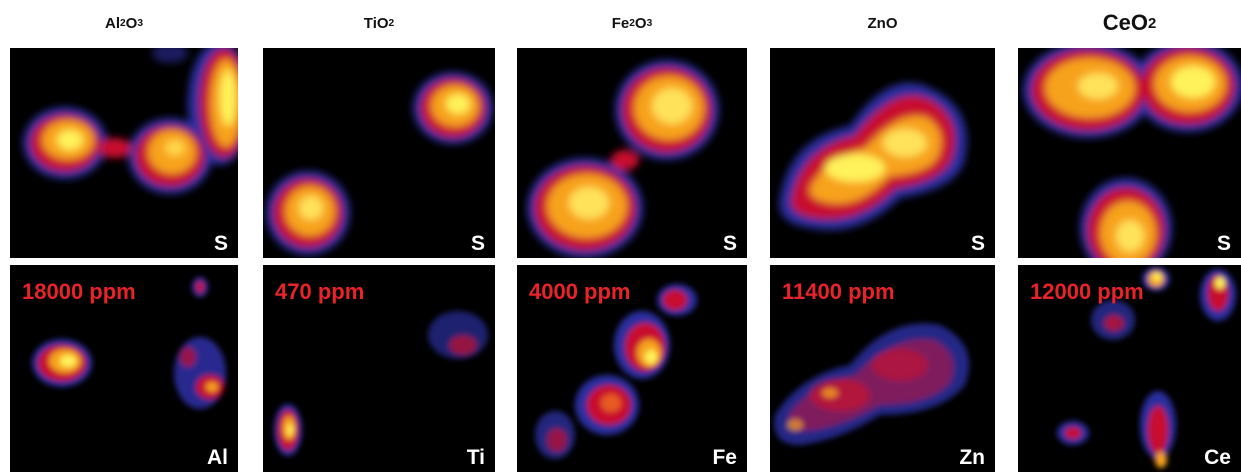  I want to click on sulfur-map-zno: S, so click(882, 153).